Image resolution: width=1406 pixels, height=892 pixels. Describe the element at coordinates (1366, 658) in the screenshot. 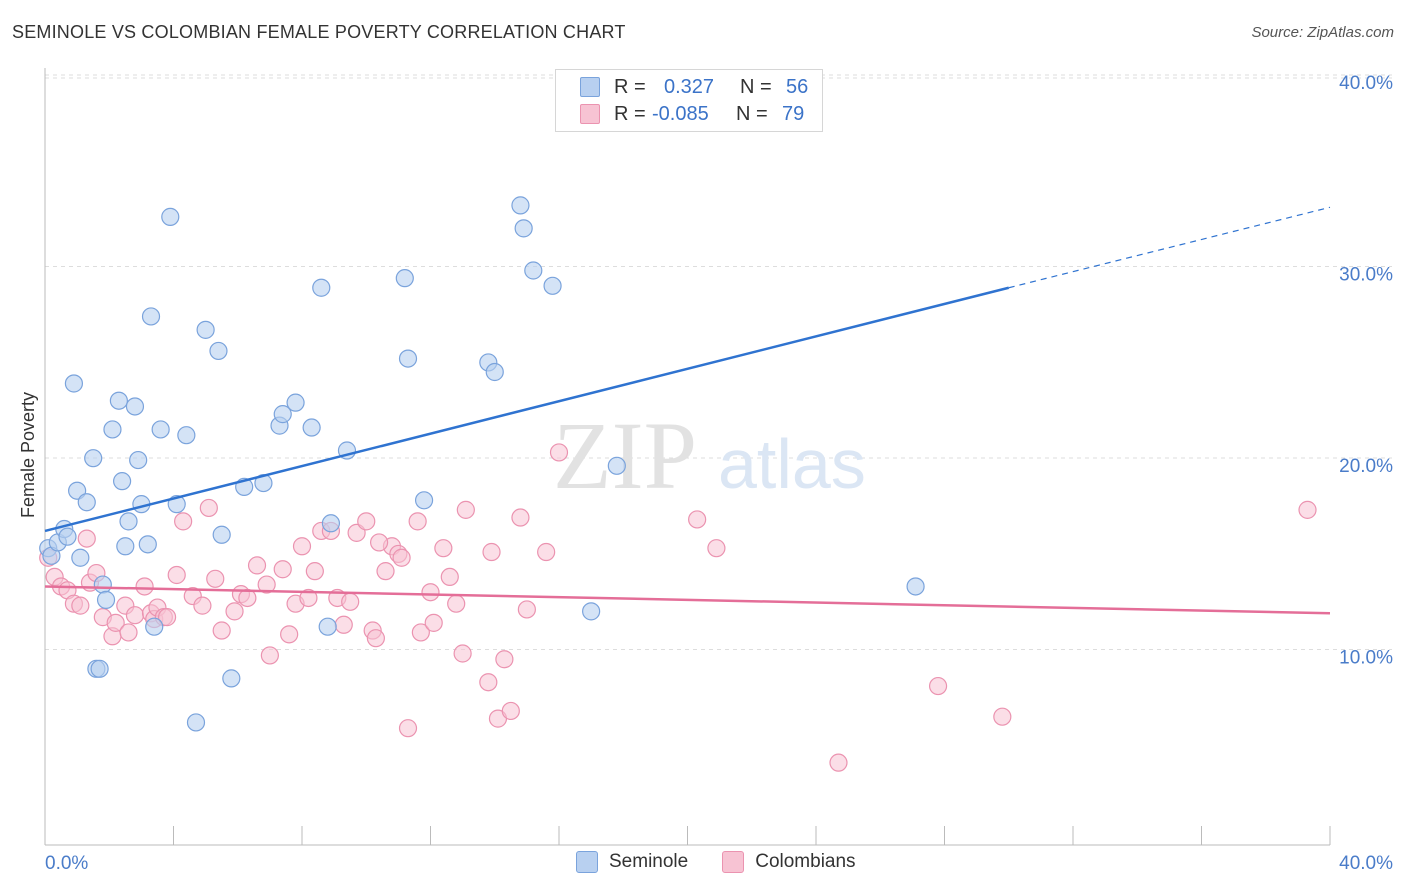

I see `y-tick-label: 10.0%` at that location.